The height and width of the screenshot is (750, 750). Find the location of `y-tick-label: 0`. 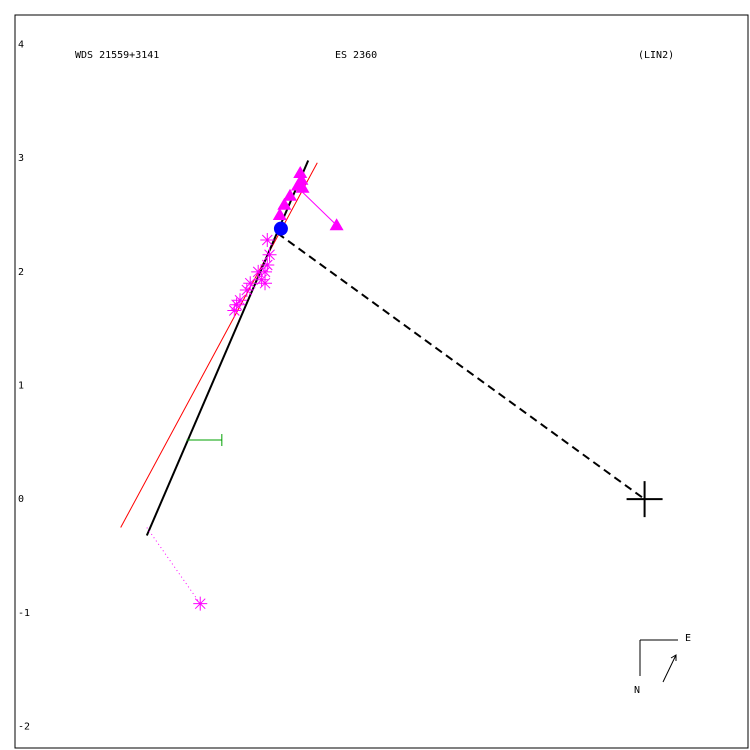

y-tick-label: 0 is located at coordinates (21, 499).